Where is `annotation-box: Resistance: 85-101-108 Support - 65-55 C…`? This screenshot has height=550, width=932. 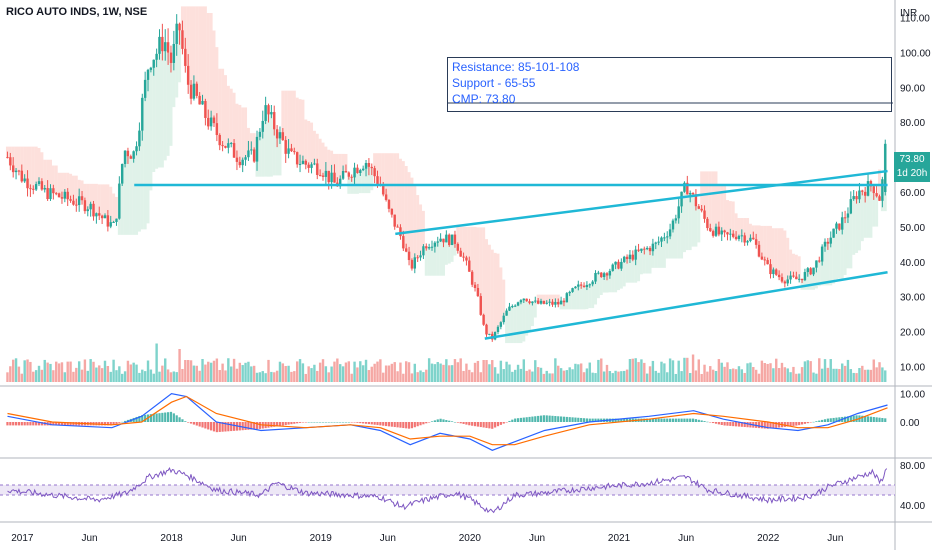
annotation-box: Resistance: 85-101-108 Support - 65-55 C… is located at coordinates (669, 84).